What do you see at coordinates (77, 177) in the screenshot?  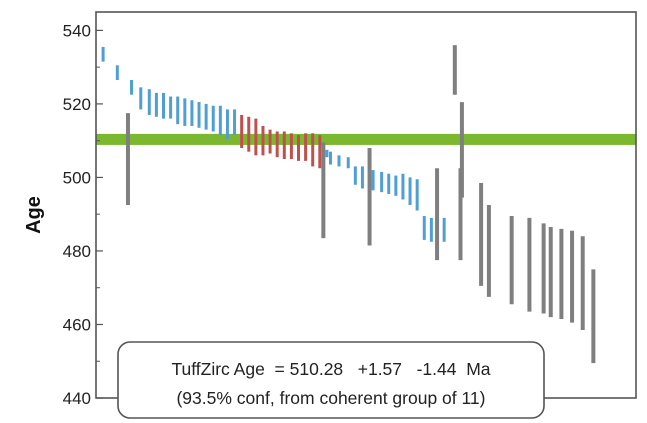 I see `y-tick-label: 500` at bounding box center [77, 177].